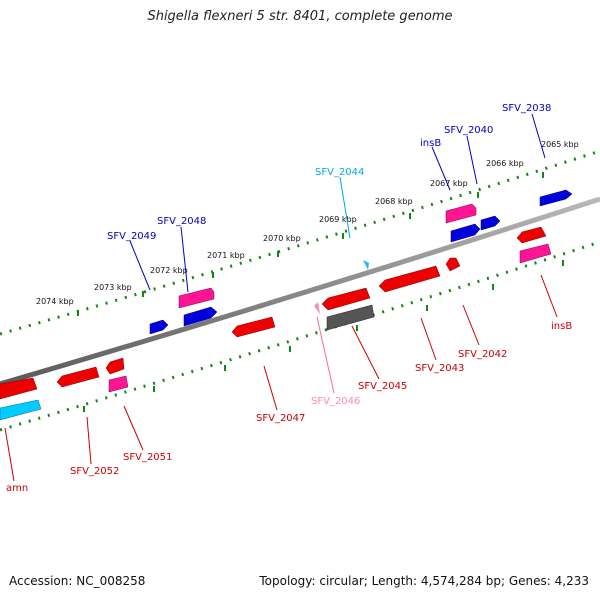 Image resolution: width=600 pixels, height=600 pixels. What do you see at coordinates (394, 201) in the screenshot?
I see `ruler-label: 2068 kbp` at bounding box center [394, 201].